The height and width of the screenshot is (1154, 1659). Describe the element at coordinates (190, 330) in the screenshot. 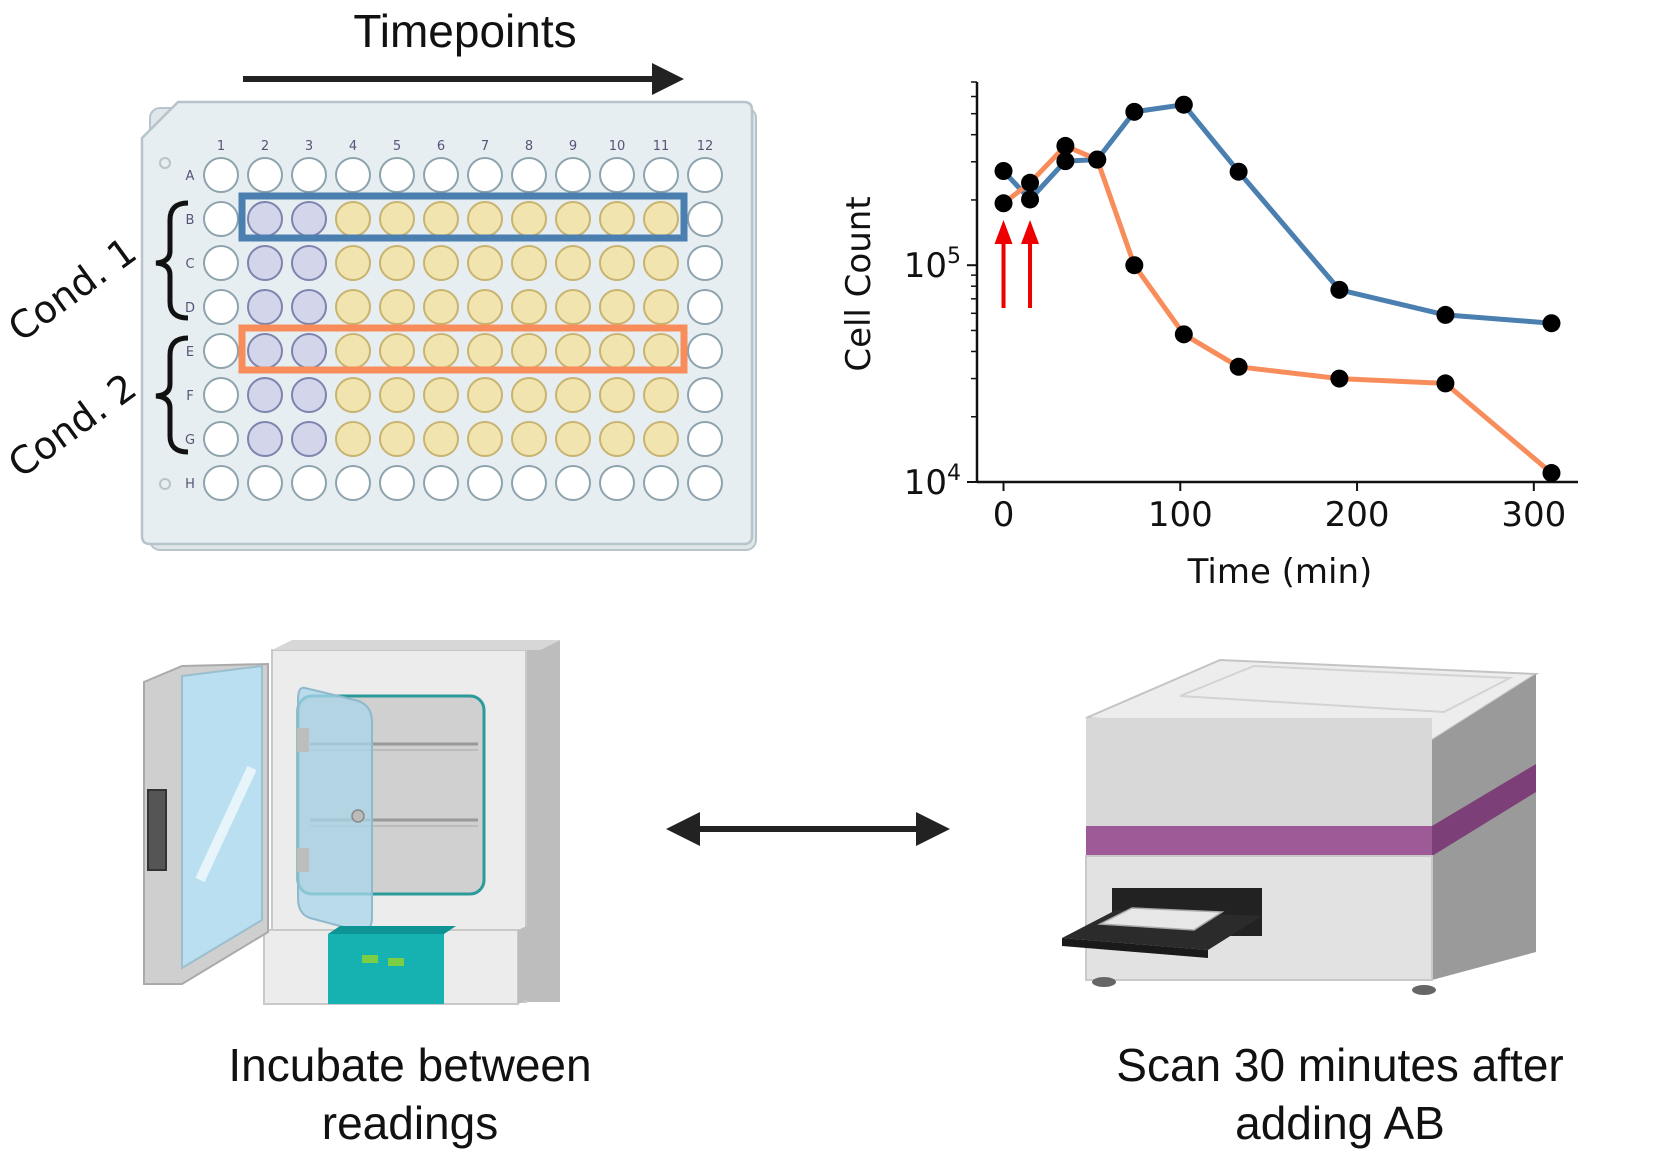

I see `plate-row-labels: A B C D E F G H` at that location.